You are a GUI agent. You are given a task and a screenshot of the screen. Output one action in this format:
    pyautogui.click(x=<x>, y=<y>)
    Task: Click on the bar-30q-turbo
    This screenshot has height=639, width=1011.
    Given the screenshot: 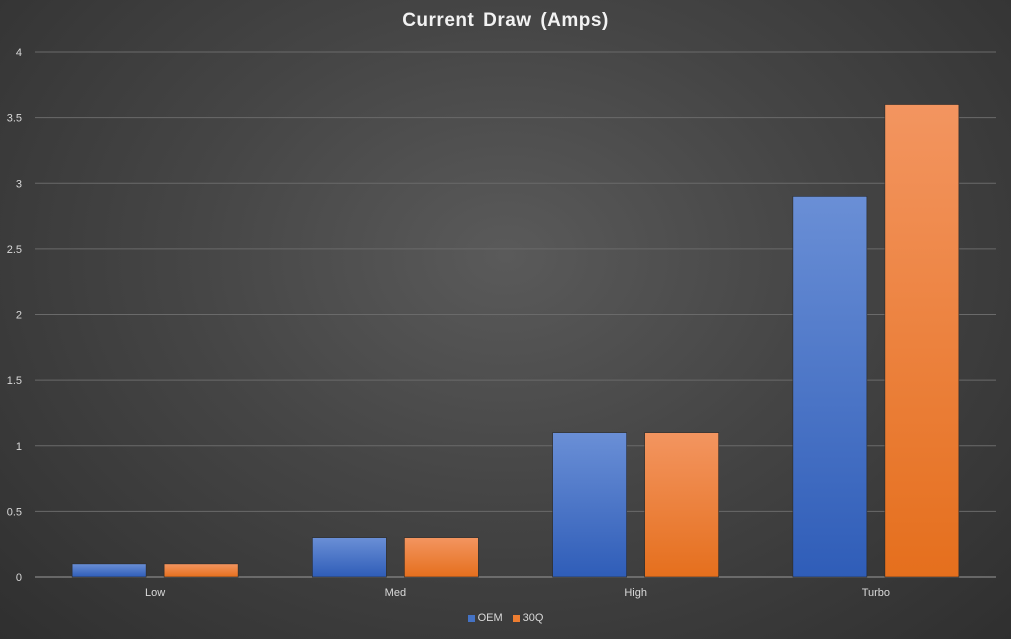 What is the action you would take?
    pyautogui.click(x=922, y=341)
    